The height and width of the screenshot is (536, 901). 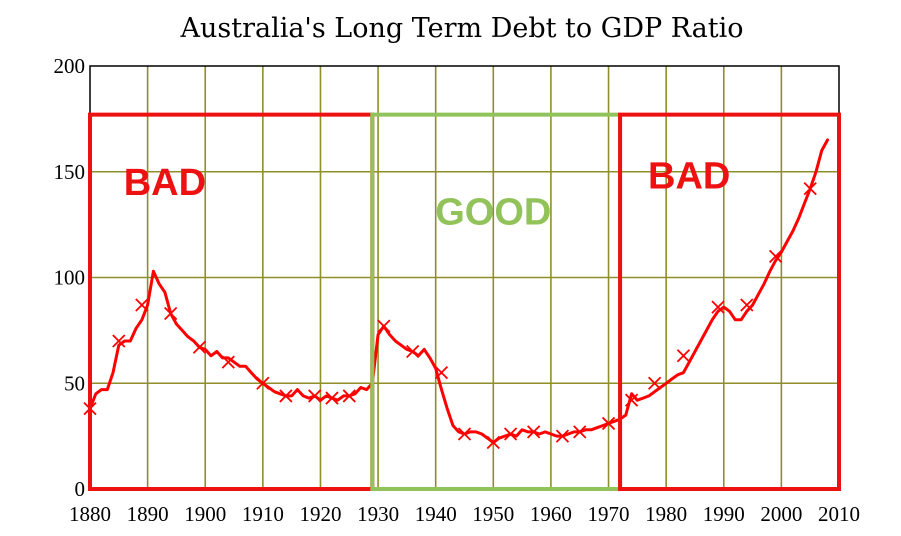 I want to click on x-tick-label: 1890, so click(x=148, y=514).